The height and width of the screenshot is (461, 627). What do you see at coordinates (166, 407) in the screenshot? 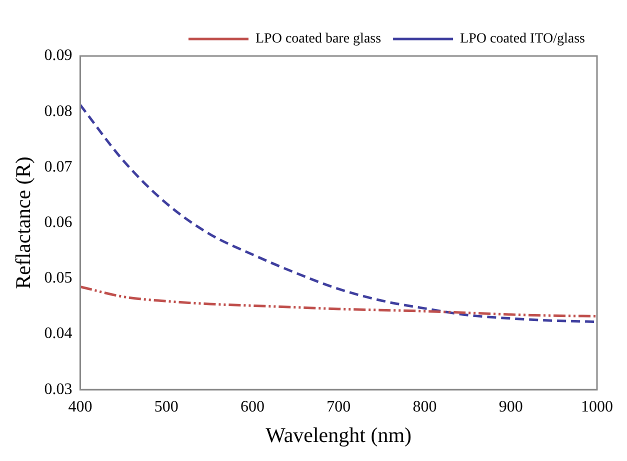
I see `x-tick-label: 500` at bounding box center [166, 407].